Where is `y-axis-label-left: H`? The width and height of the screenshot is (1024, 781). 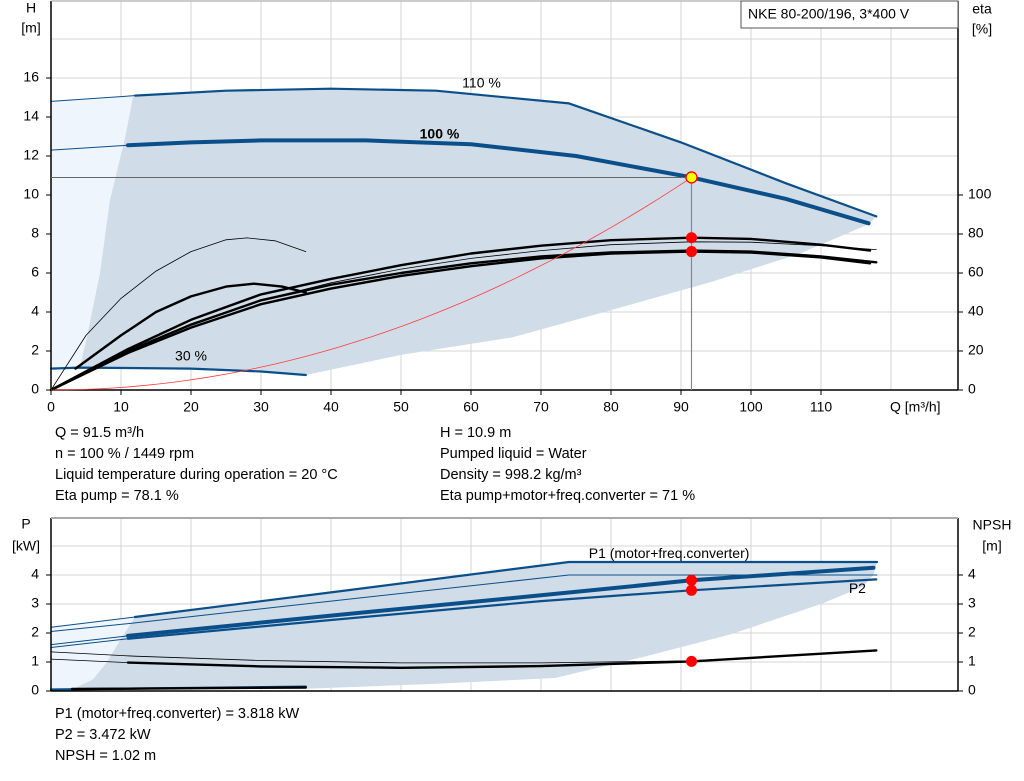
y-axis-label-left: H is located at coordinates (31, 8).